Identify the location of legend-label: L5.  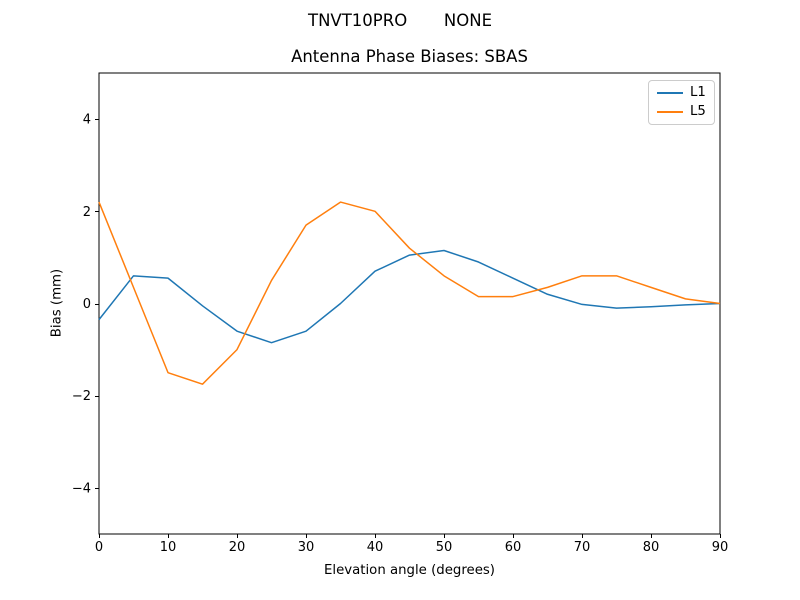
(698, 112).